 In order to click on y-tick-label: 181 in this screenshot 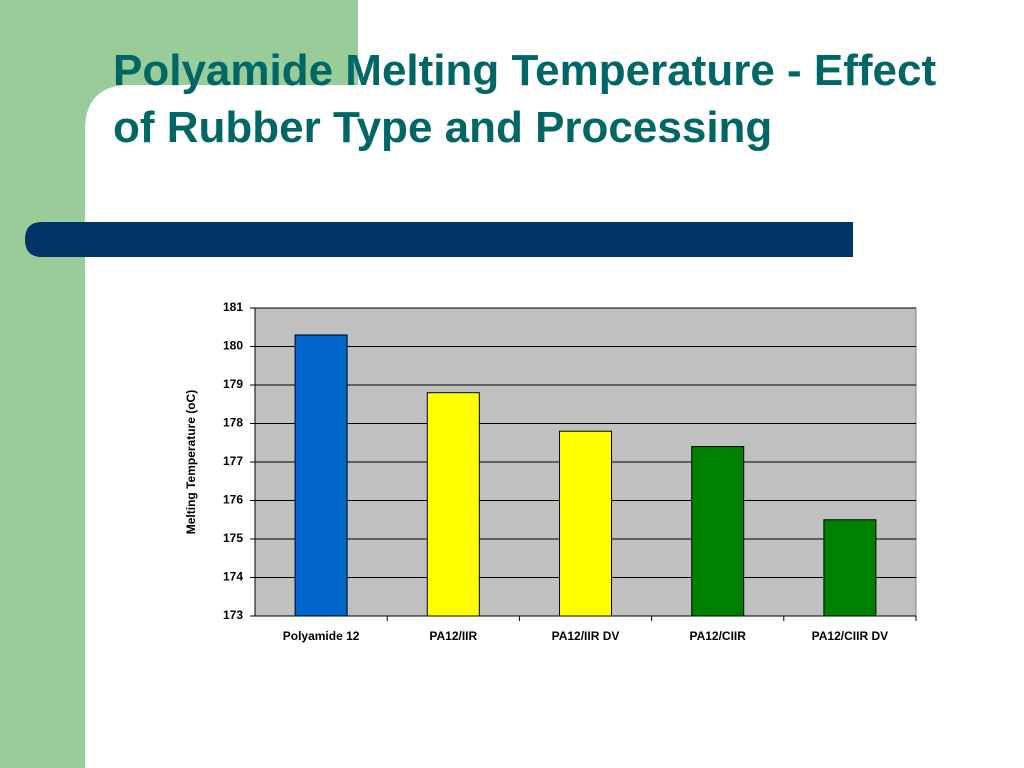, I will do `click(233, 307)`.